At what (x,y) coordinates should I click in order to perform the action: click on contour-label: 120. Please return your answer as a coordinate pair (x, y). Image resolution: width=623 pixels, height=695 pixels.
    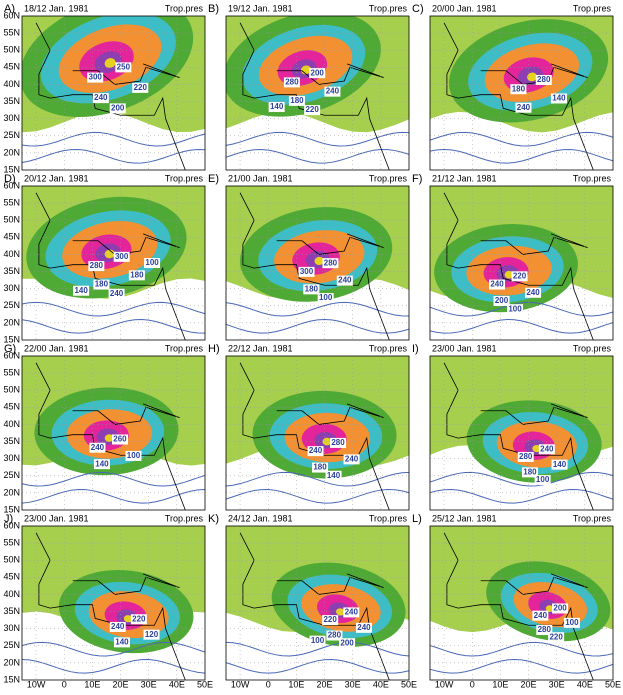
    Looking at the image, I should click on (152, 634).